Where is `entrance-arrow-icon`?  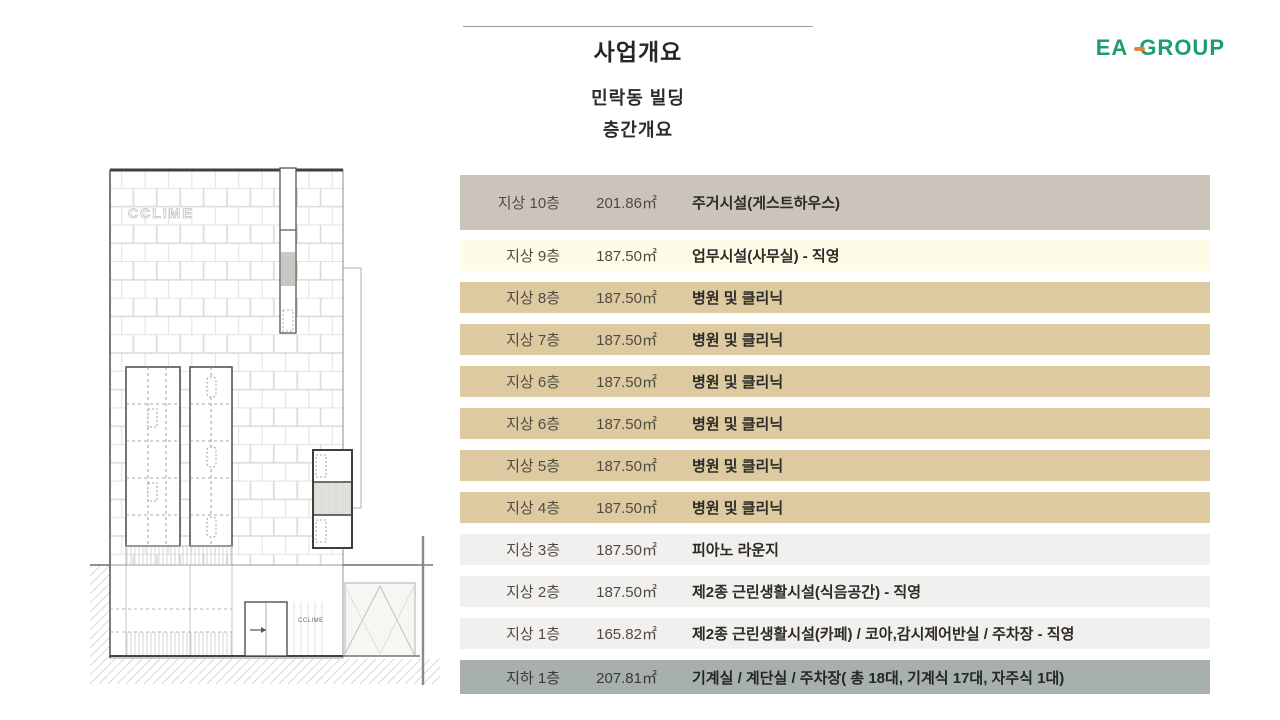 entrance-arrow-icon is located at coordinates (258, 630).